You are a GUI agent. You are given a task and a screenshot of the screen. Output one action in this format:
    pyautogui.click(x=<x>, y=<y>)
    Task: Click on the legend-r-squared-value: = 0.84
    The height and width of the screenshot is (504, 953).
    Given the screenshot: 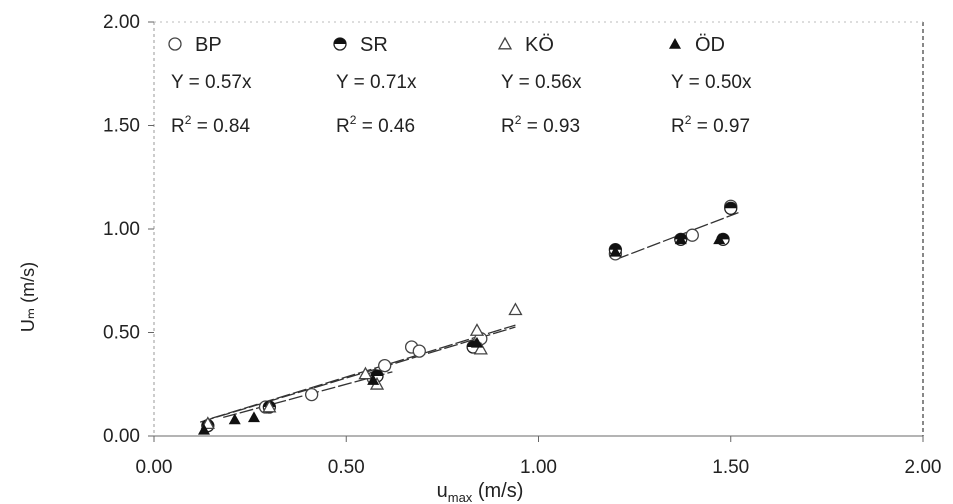 What is the action you would take?
    pyautogui.click(x=220, y=126)
    